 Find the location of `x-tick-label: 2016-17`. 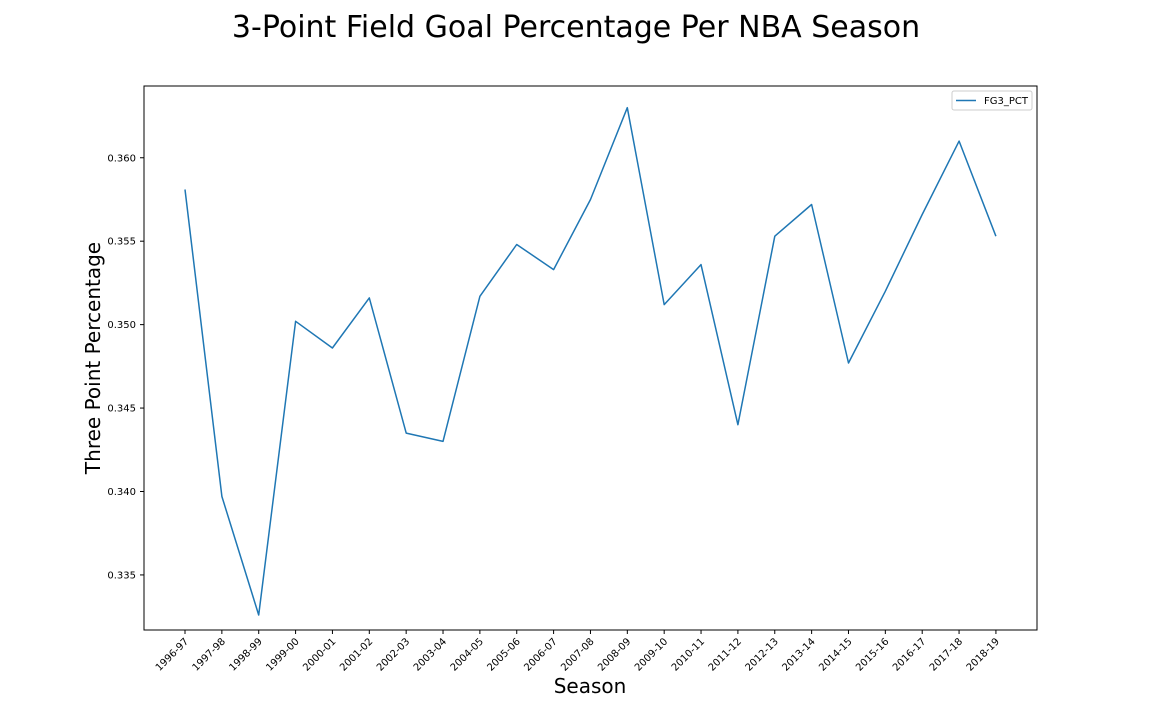

x-tick-label: 2016-17 is located at coordinates (909, 654).